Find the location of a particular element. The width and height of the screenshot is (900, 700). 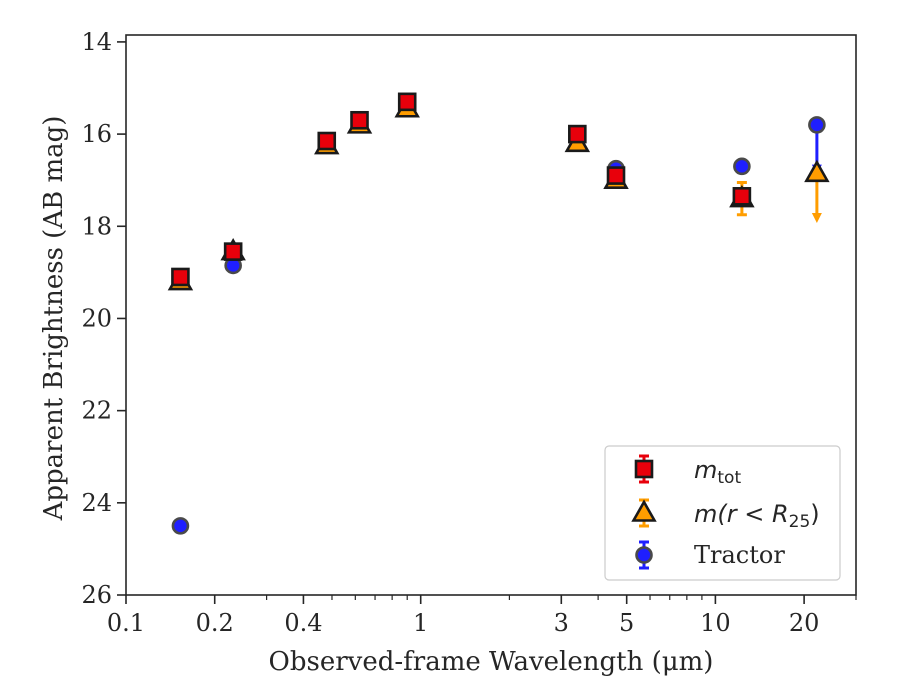

legend-box is located at coordinates (722, 513).